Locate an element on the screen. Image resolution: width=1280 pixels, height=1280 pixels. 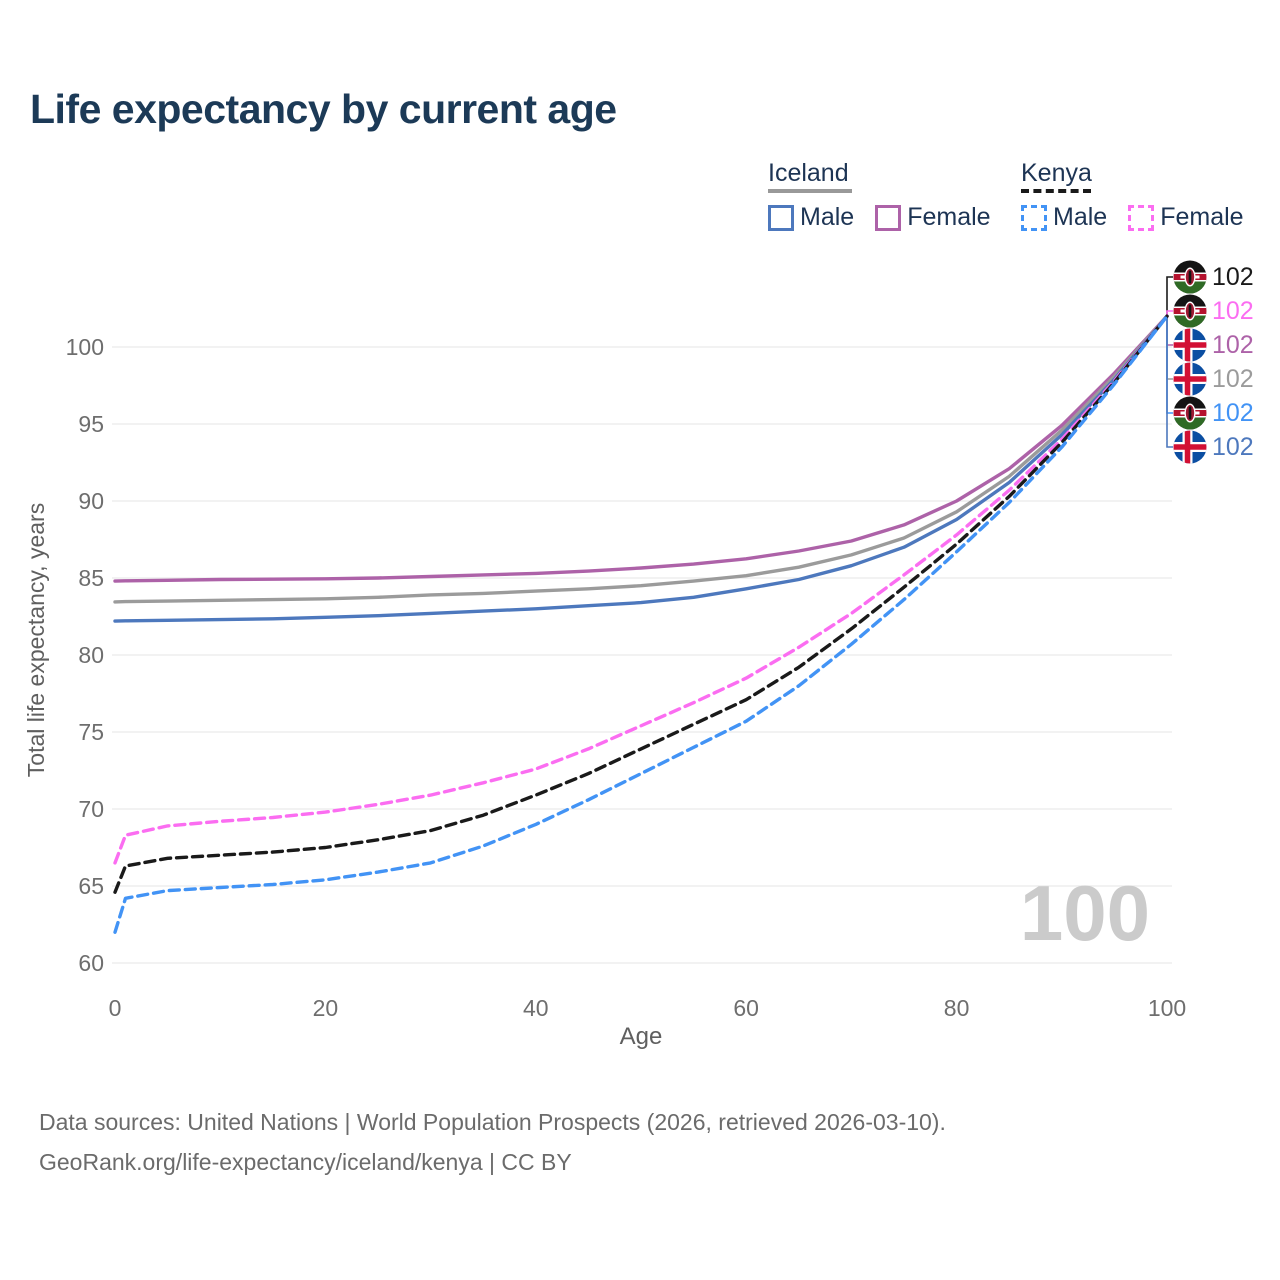
end-label-iceland-male: 102 is located at coordinates (1233, 447).